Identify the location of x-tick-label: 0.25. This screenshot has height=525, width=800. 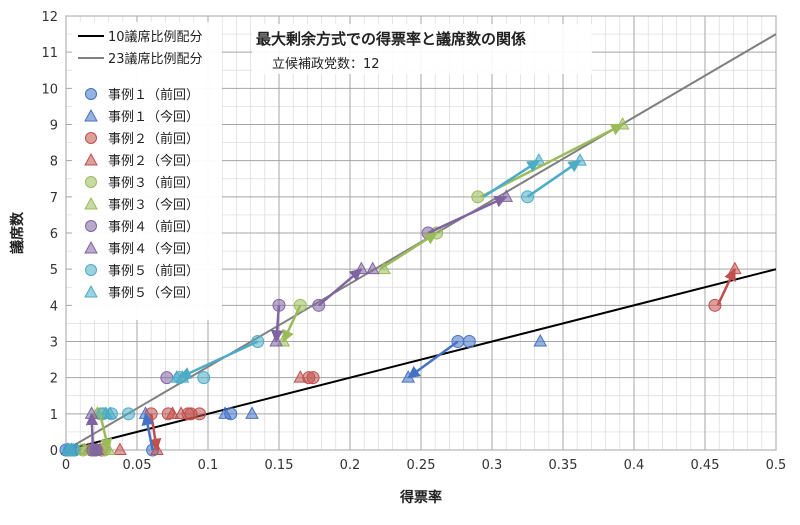
(421, 465).